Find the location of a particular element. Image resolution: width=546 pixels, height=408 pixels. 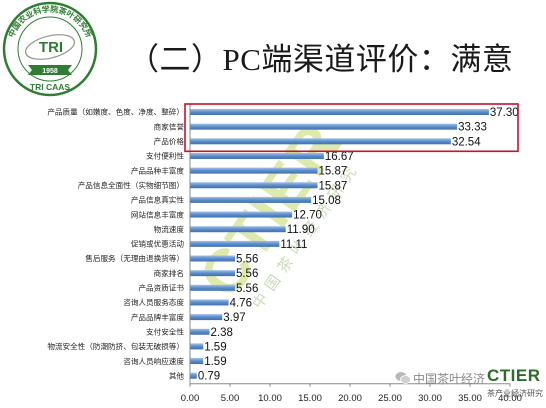

logo-outer-ring is located at coordinates (50, 49).